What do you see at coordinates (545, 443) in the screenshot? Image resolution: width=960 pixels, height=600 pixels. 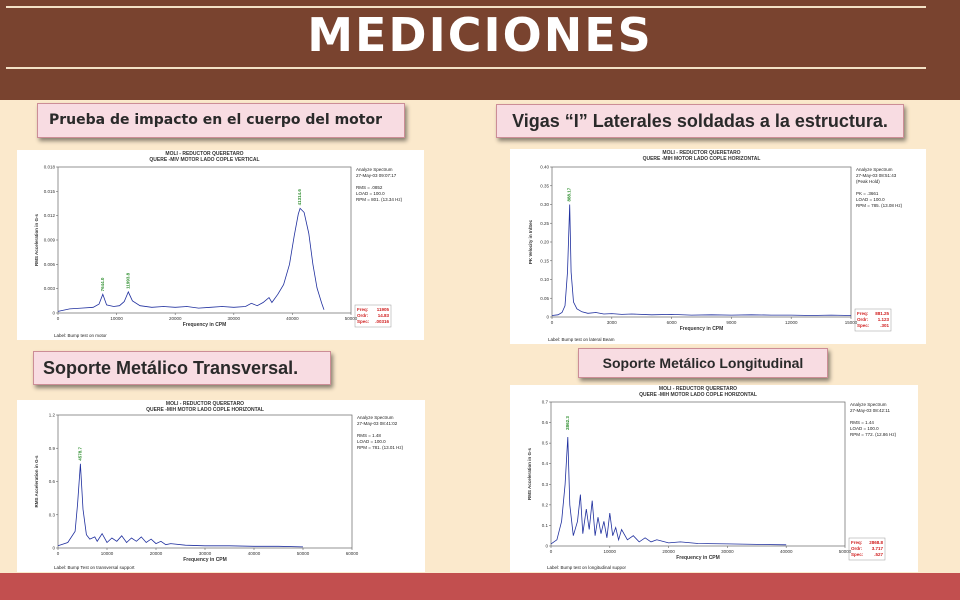 I see `y-tick-label: 0.5` at bounding box center [545, 443].